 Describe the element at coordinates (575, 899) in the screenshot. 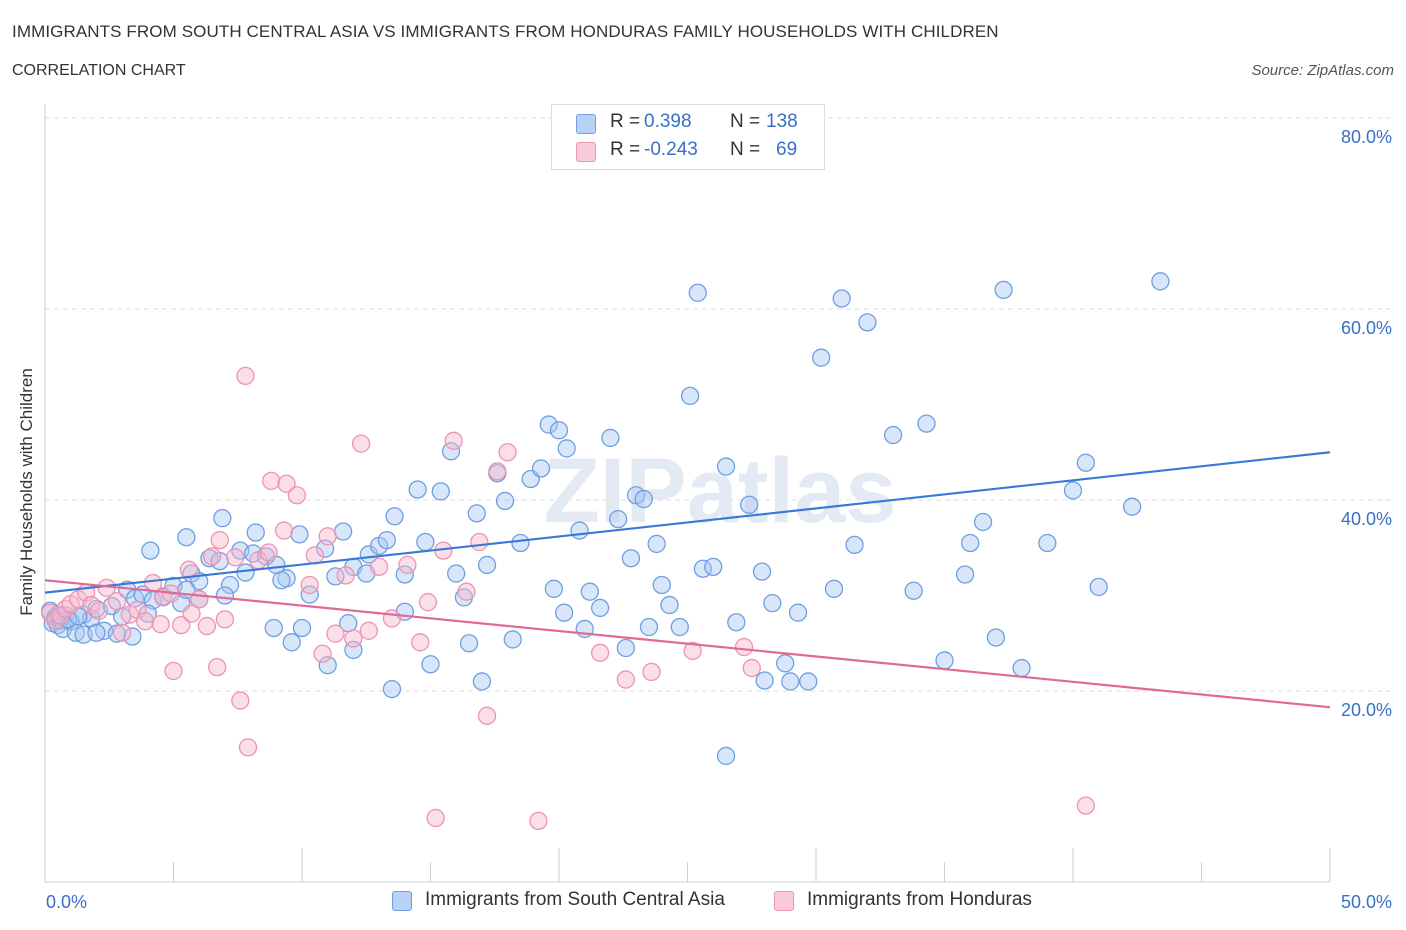

I see `legend-series-label: Immigrants from South Central Asia` at that location.